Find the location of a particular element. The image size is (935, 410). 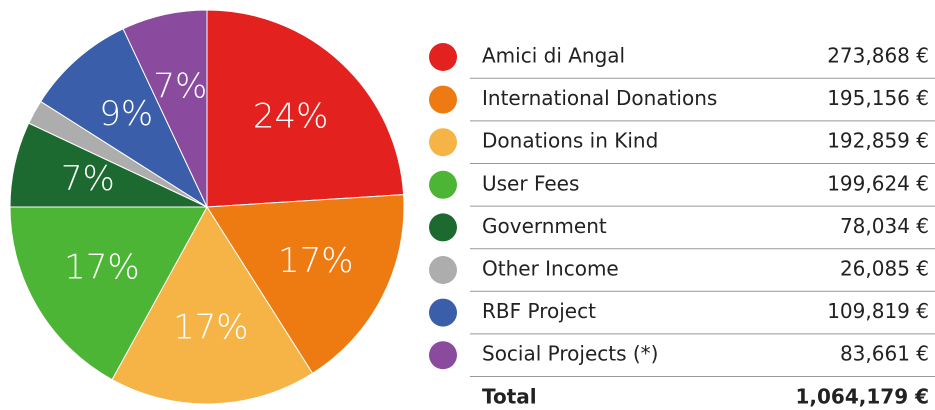

amount: 109,819 € is located at coordinates (878, 311).